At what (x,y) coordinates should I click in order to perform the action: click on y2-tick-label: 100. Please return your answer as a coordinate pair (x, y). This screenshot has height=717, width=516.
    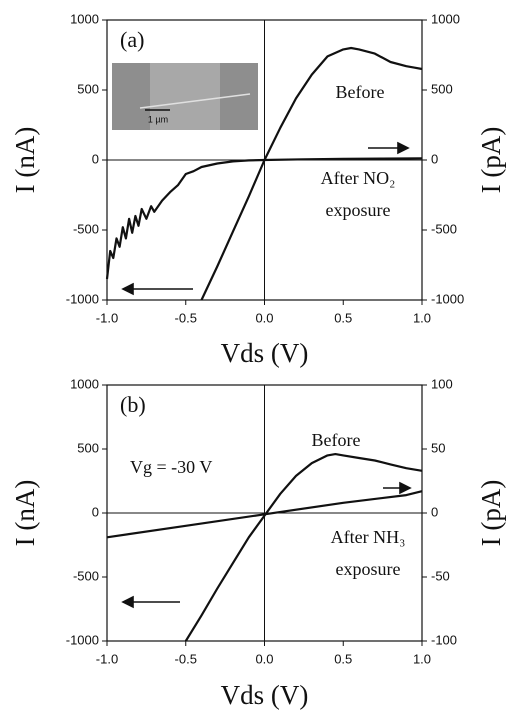
    Looking at the image, I should click on (442, 383).